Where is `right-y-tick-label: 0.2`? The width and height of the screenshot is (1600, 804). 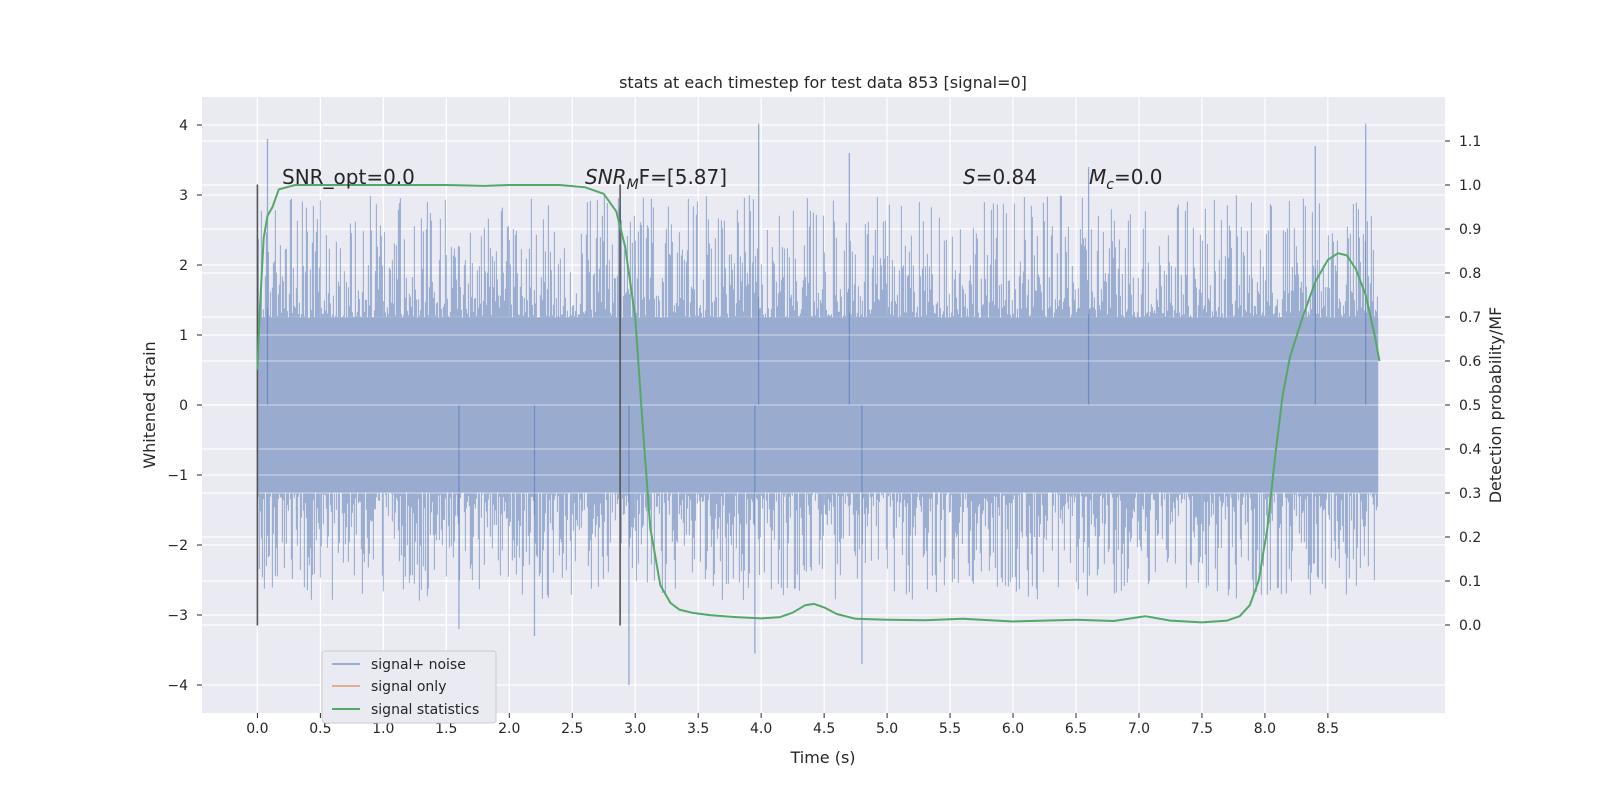
right-y-tick-label: 0.2 is located at coordinates (1470, 538).